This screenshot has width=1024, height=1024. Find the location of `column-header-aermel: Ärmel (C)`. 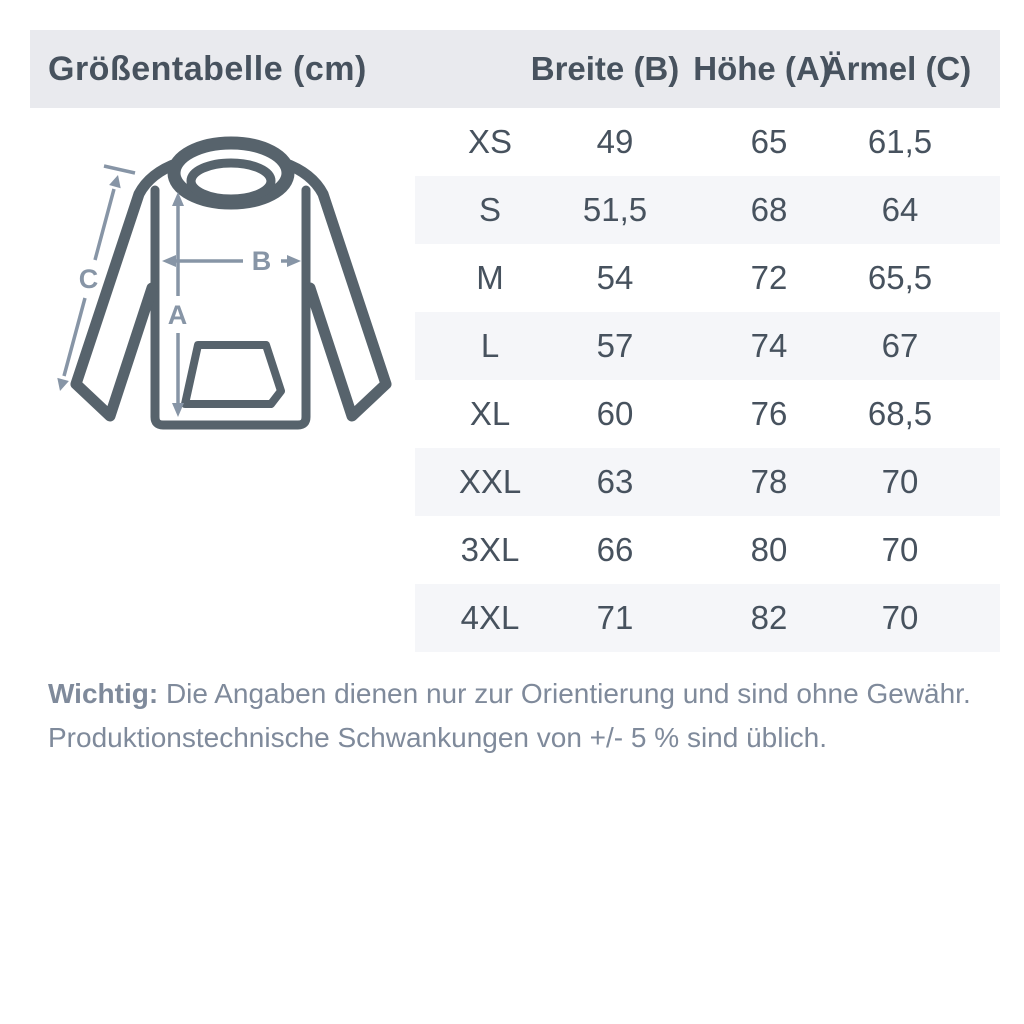

column-header-aermel: Ärmel (C) is located at coordinates (897, 68).